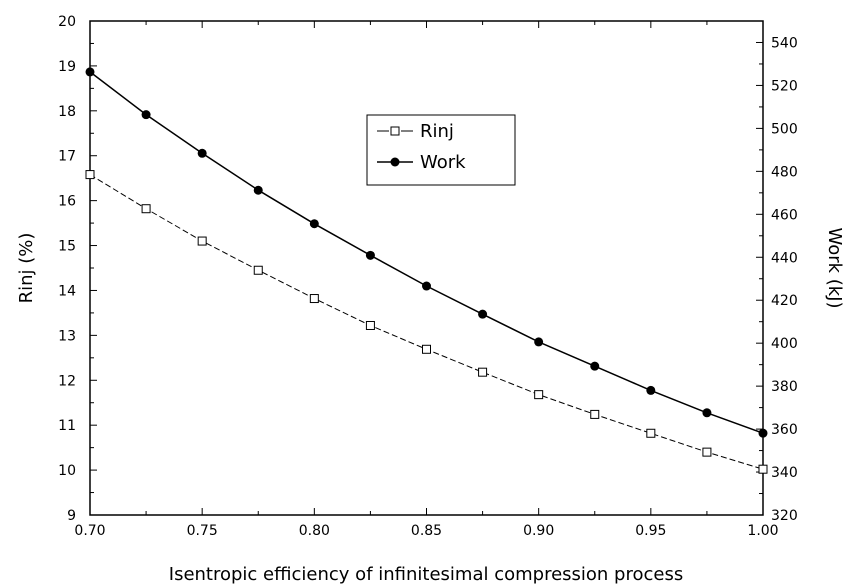 This screenshot has width=848, height=587. Describe the element at coordinates (784, 258) in the screenshot. I see `y-right-tick-label: 440` at that location.